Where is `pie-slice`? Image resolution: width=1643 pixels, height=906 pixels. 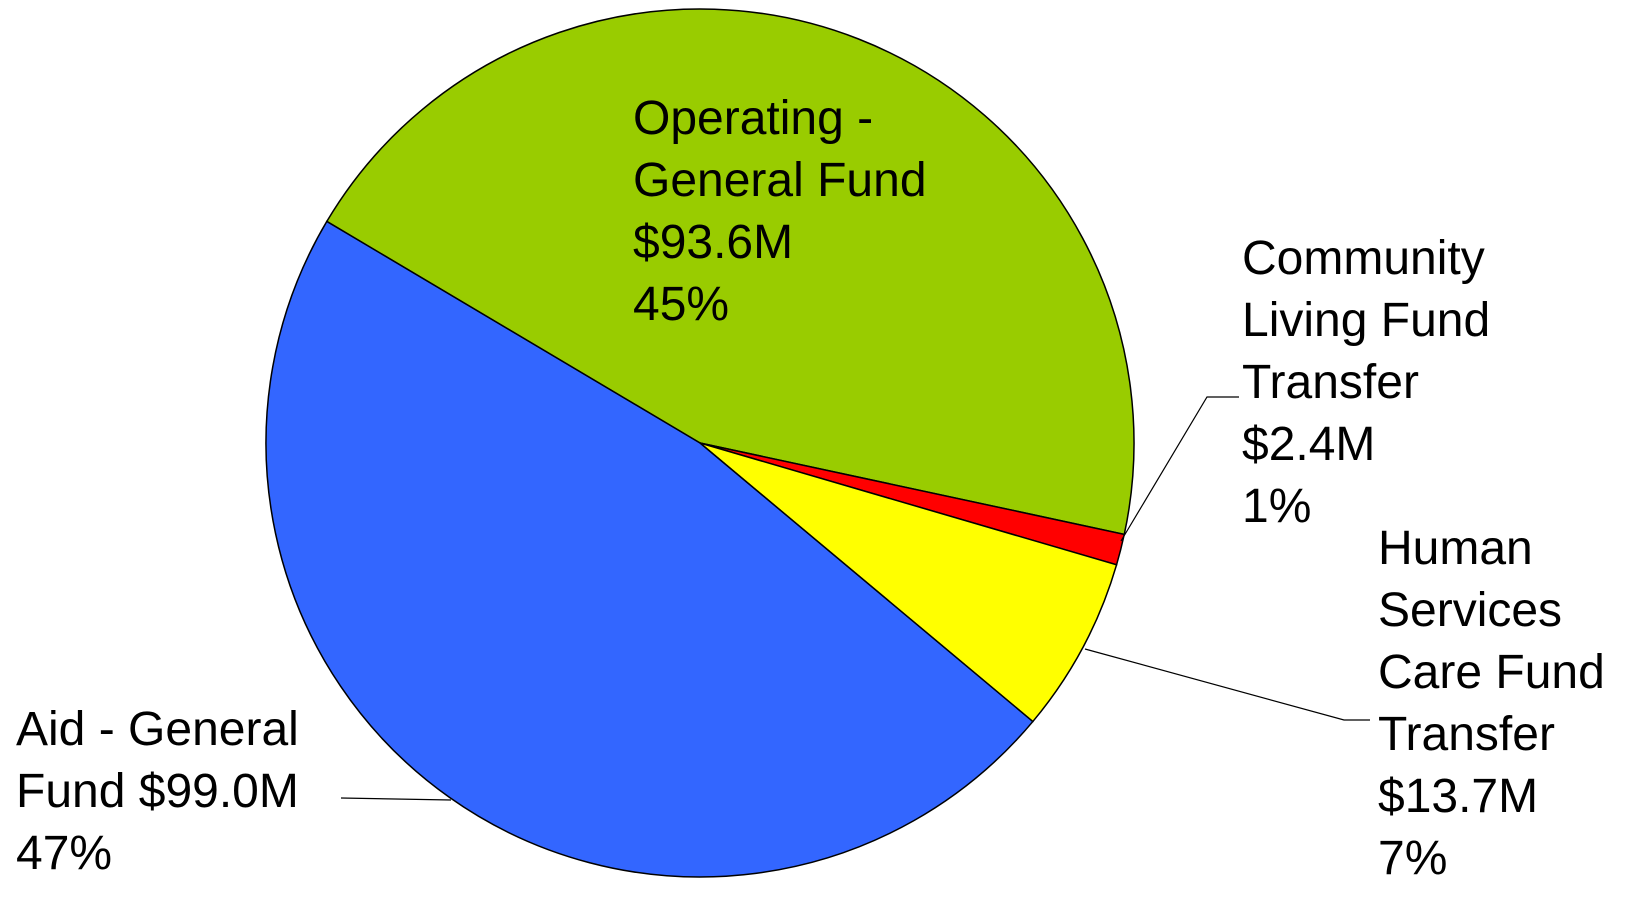 pie-slice is located at coordinates (908, 582).